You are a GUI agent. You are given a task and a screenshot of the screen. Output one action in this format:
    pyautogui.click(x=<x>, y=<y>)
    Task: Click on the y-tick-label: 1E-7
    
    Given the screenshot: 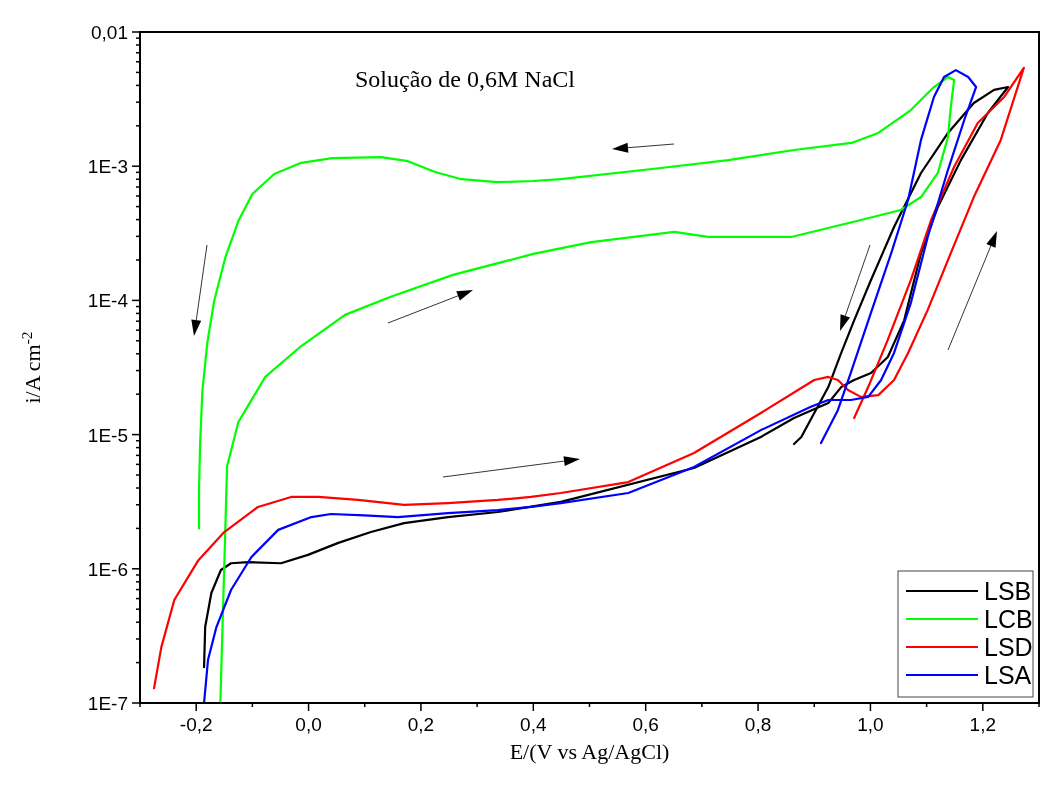 What is the action you would take?
    pyautogui.click(x=107, y=703)
    